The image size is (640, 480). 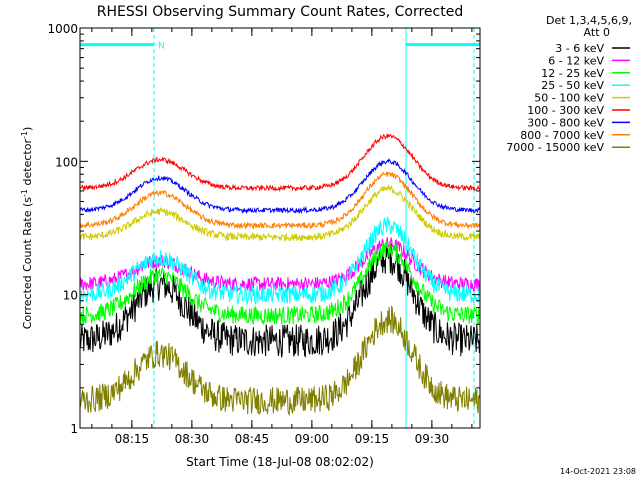 I want to click on x-tick-label-0830: 08:30, so click(x=192, y=439).